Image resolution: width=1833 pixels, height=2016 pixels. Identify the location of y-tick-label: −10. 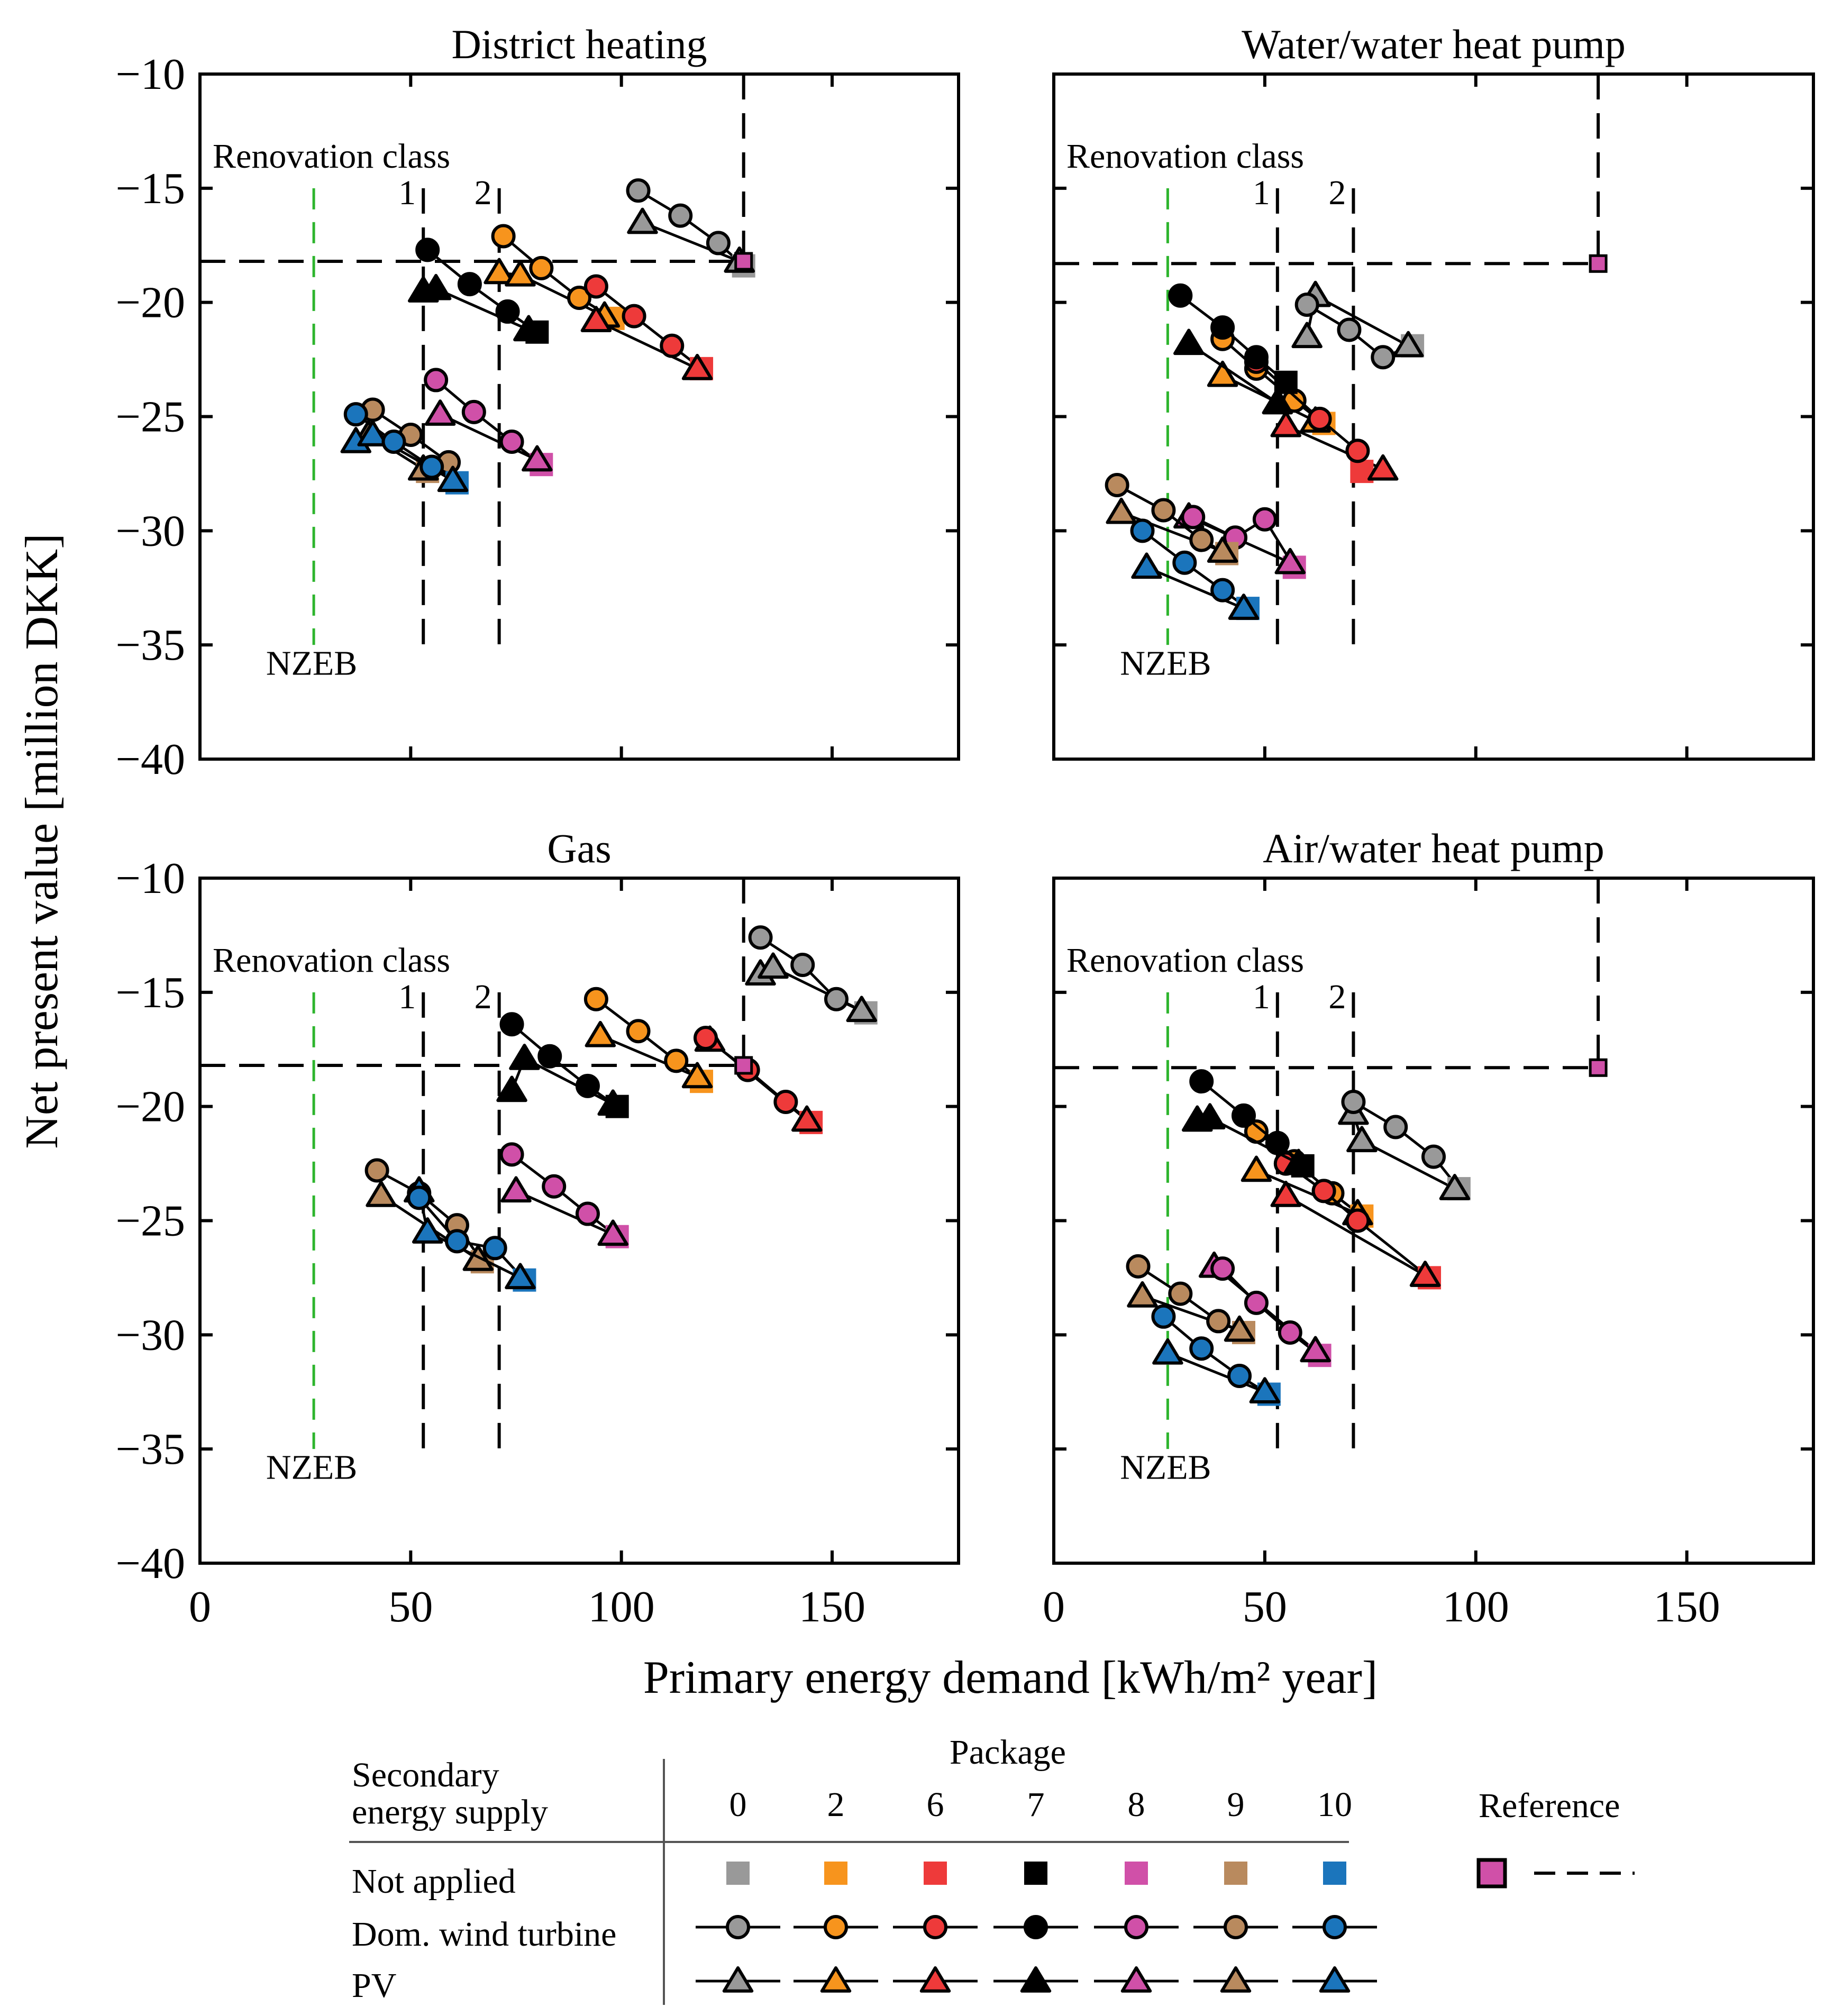
(150, 75).